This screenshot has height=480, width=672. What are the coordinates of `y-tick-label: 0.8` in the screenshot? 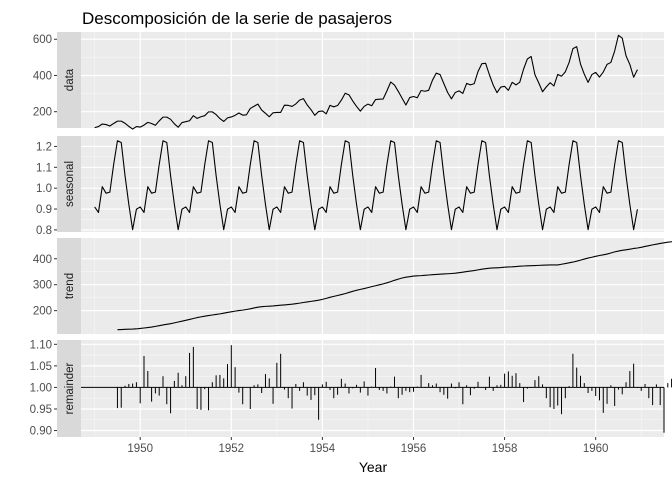 It's located at (44, 231).